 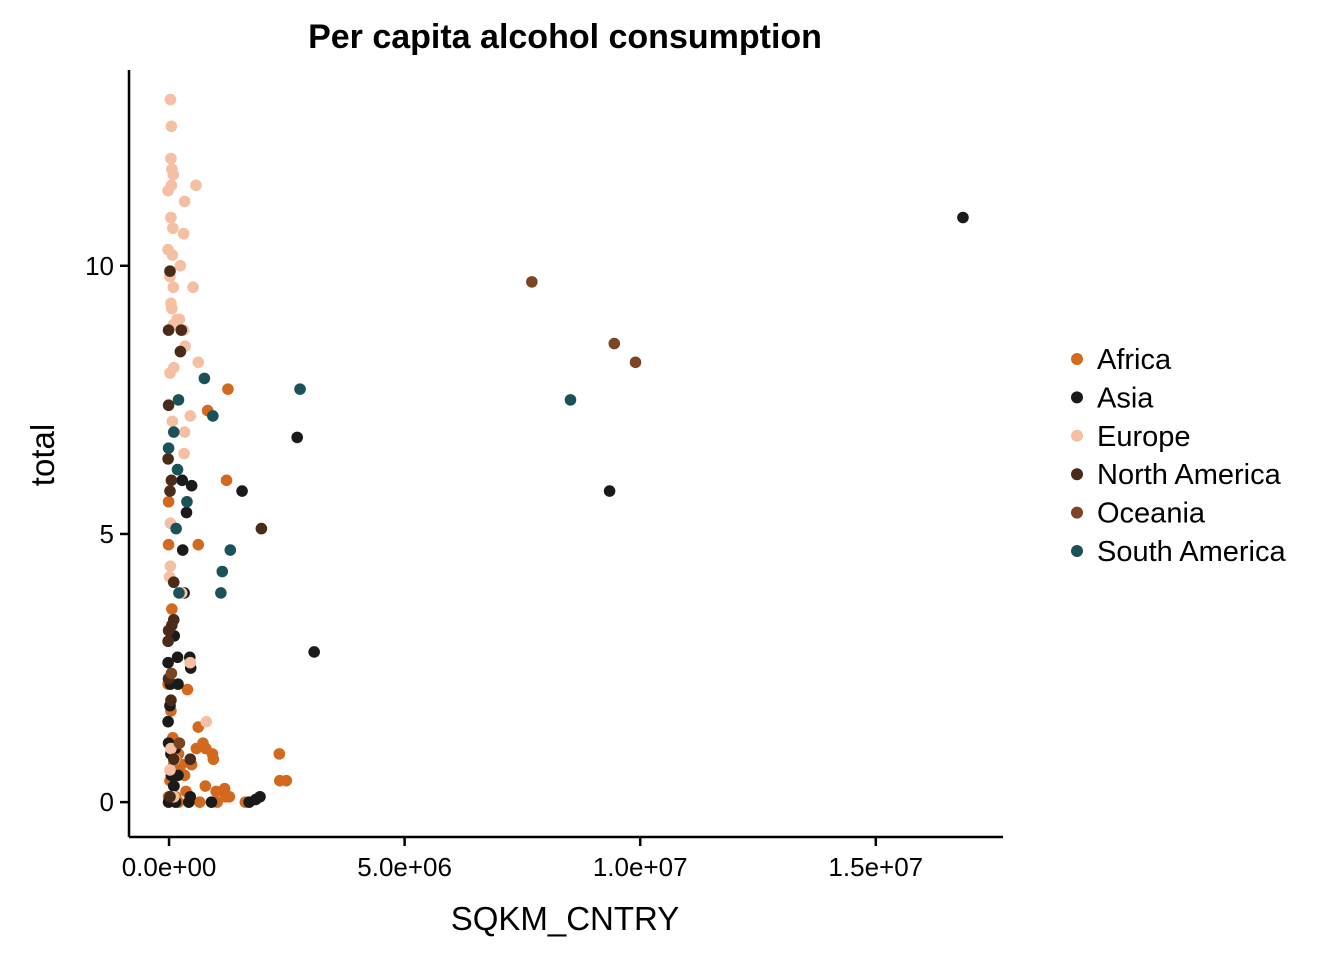 I want to click on legend-label-south-america: South America, so click(x=1191, y=552).